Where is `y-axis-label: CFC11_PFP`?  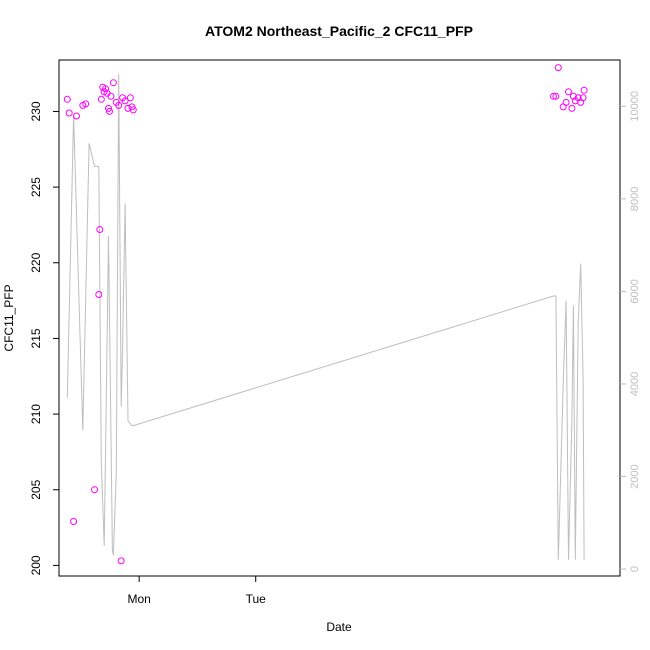
y-axis-label: CFC11_PFP is located at coordinates (9, 317).